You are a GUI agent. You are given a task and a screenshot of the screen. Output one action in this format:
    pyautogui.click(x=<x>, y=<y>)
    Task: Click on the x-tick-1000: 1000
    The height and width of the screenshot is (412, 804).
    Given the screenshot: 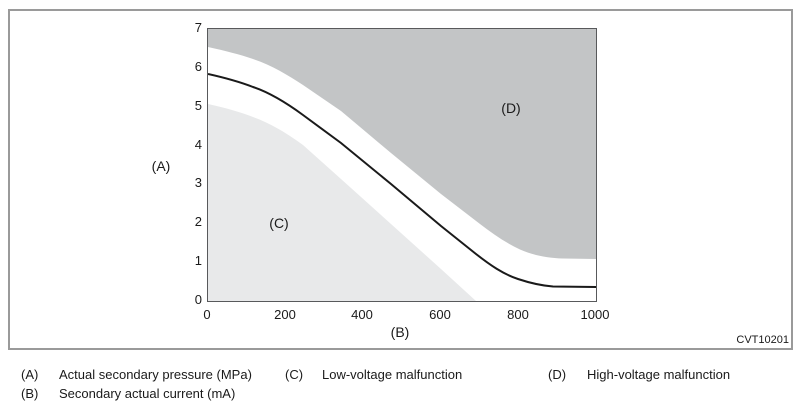 What is the action you would take?
    pyautogui.click(x=595, y=314)
    